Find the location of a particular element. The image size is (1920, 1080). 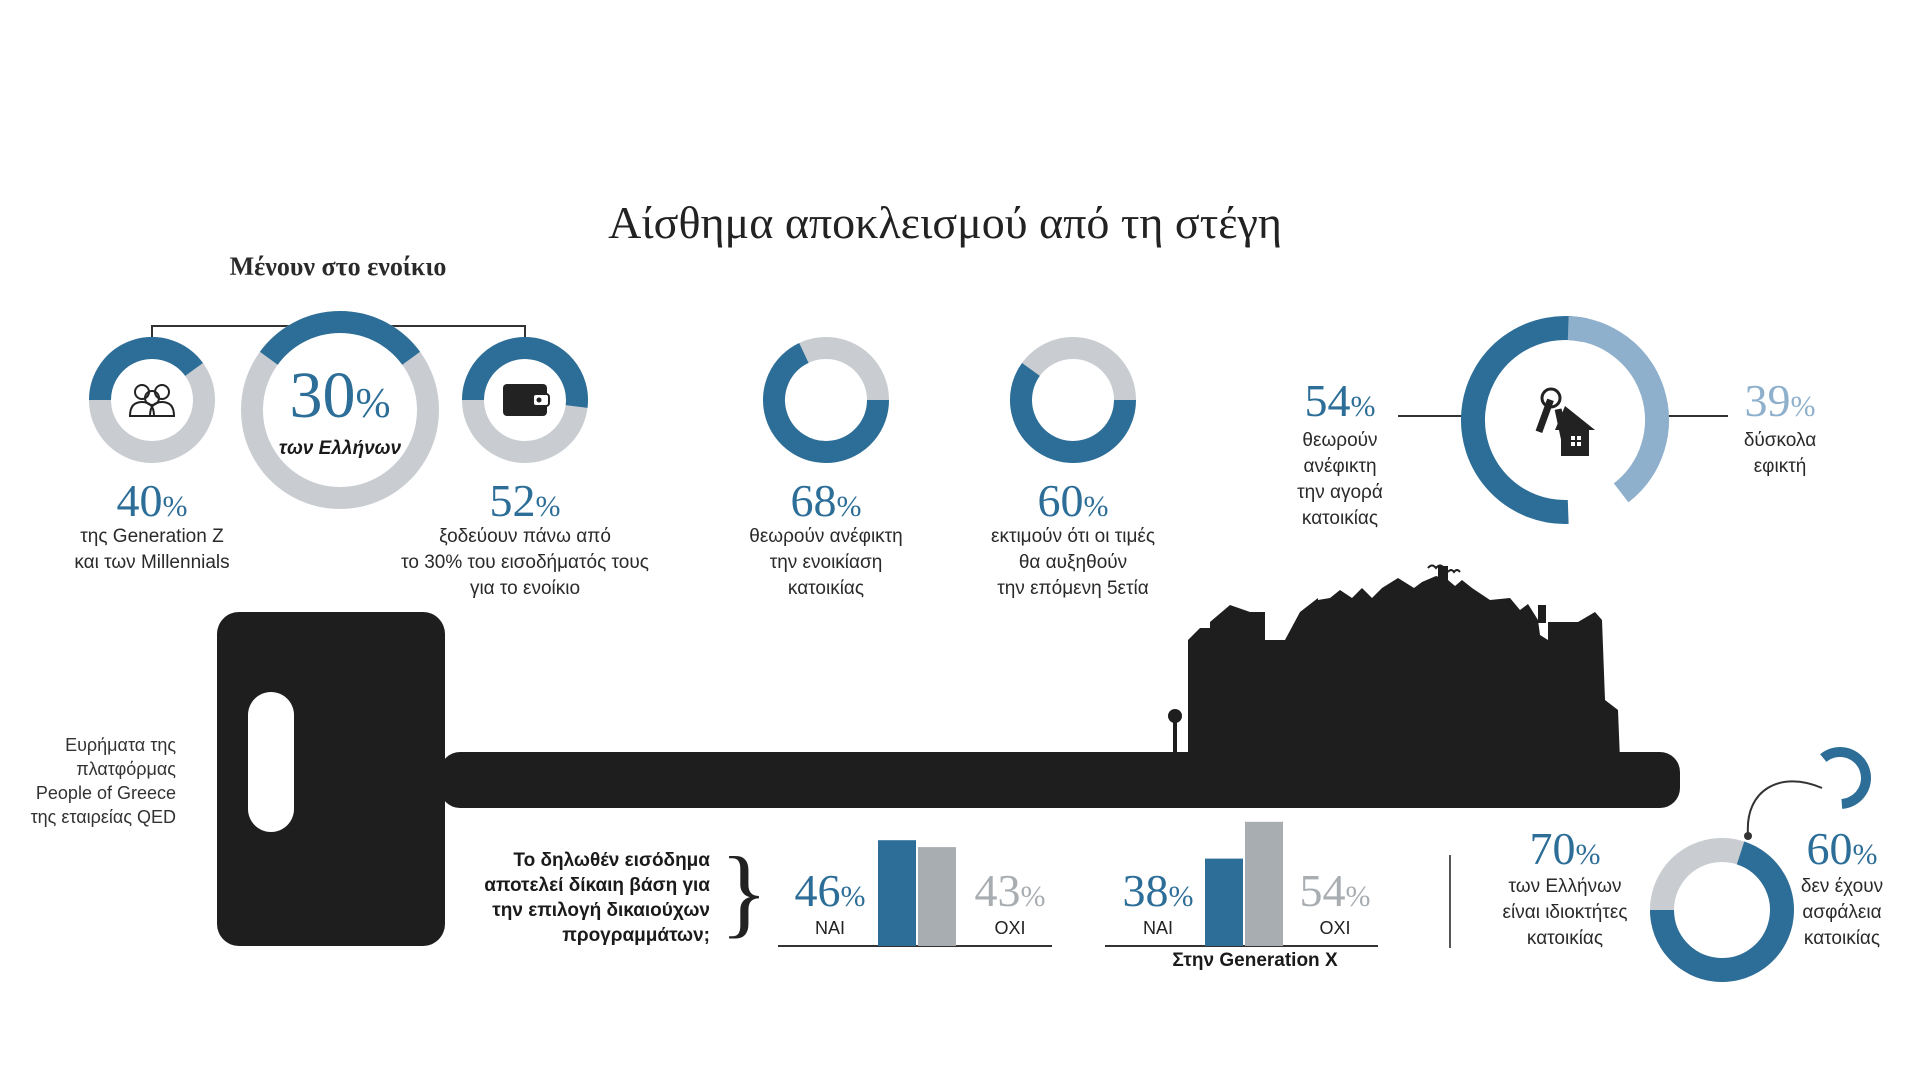

bar-genx-no is located at coordinates (1264, 883).